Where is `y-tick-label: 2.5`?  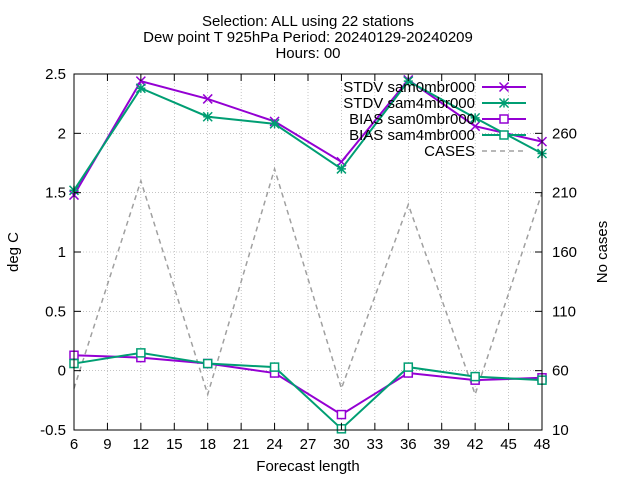 y-tick-label: 2.5 is located at coordinates (55, 74).